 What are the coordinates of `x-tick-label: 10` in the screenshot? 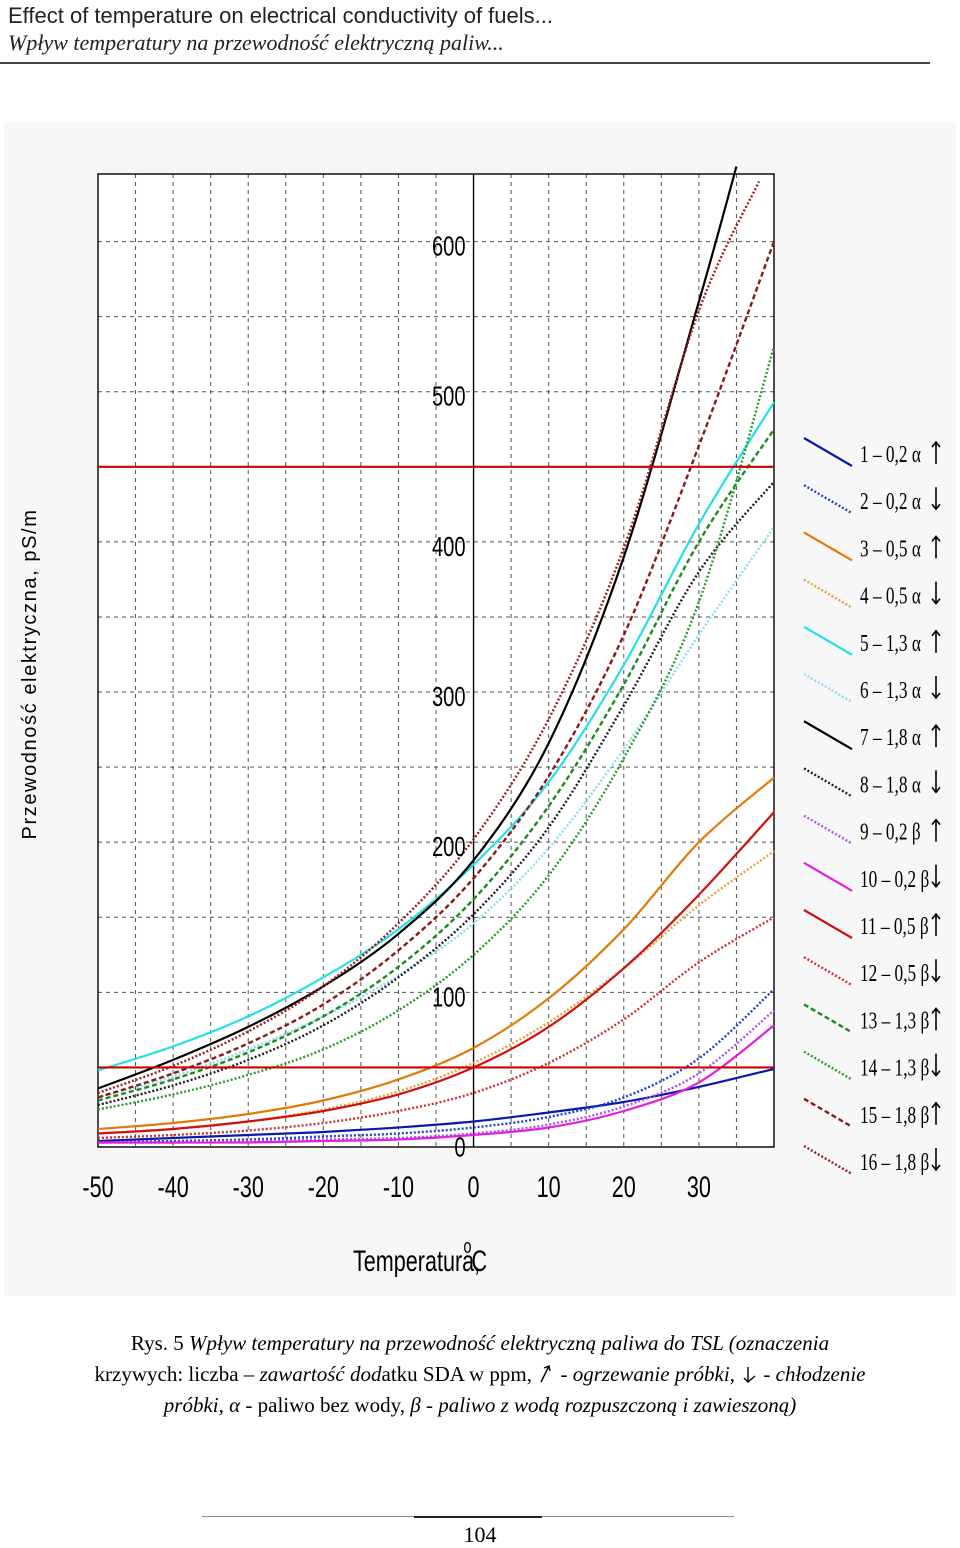 It's located at (549, 1186).